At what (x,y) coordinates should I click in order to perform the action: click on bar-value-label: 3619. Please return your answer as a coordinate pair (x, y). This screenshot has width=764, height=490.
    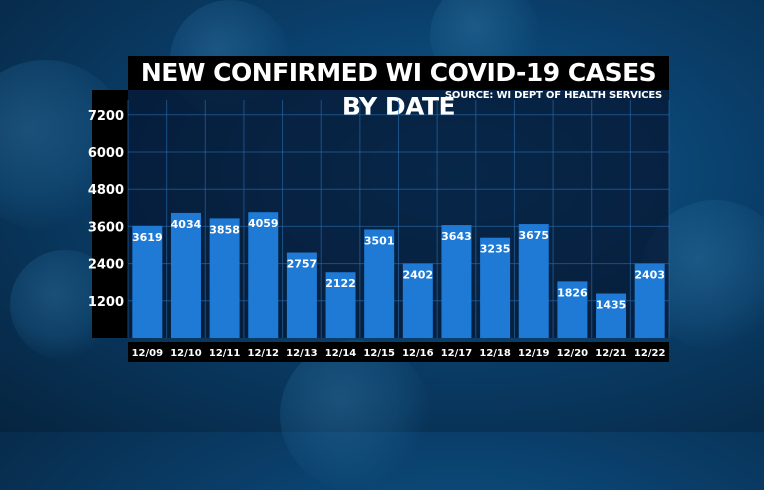
    Looking at the image, I should click on (147, 237).